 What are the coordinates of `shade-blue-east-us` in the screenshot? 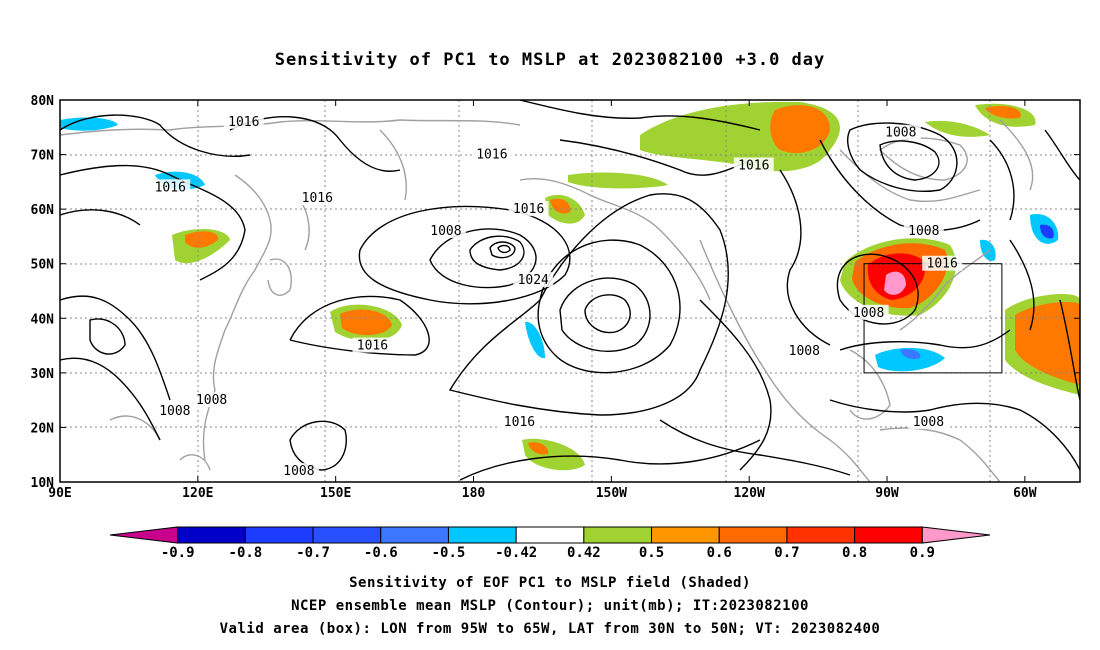 It's located at (910, 359).